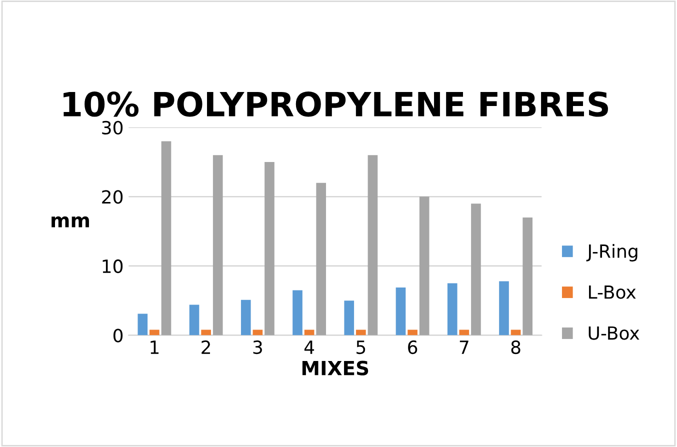 Image resolution: width=677 pixels, height=447 pixels. I want to click on y-tick-label: 10, so click(112, 266).